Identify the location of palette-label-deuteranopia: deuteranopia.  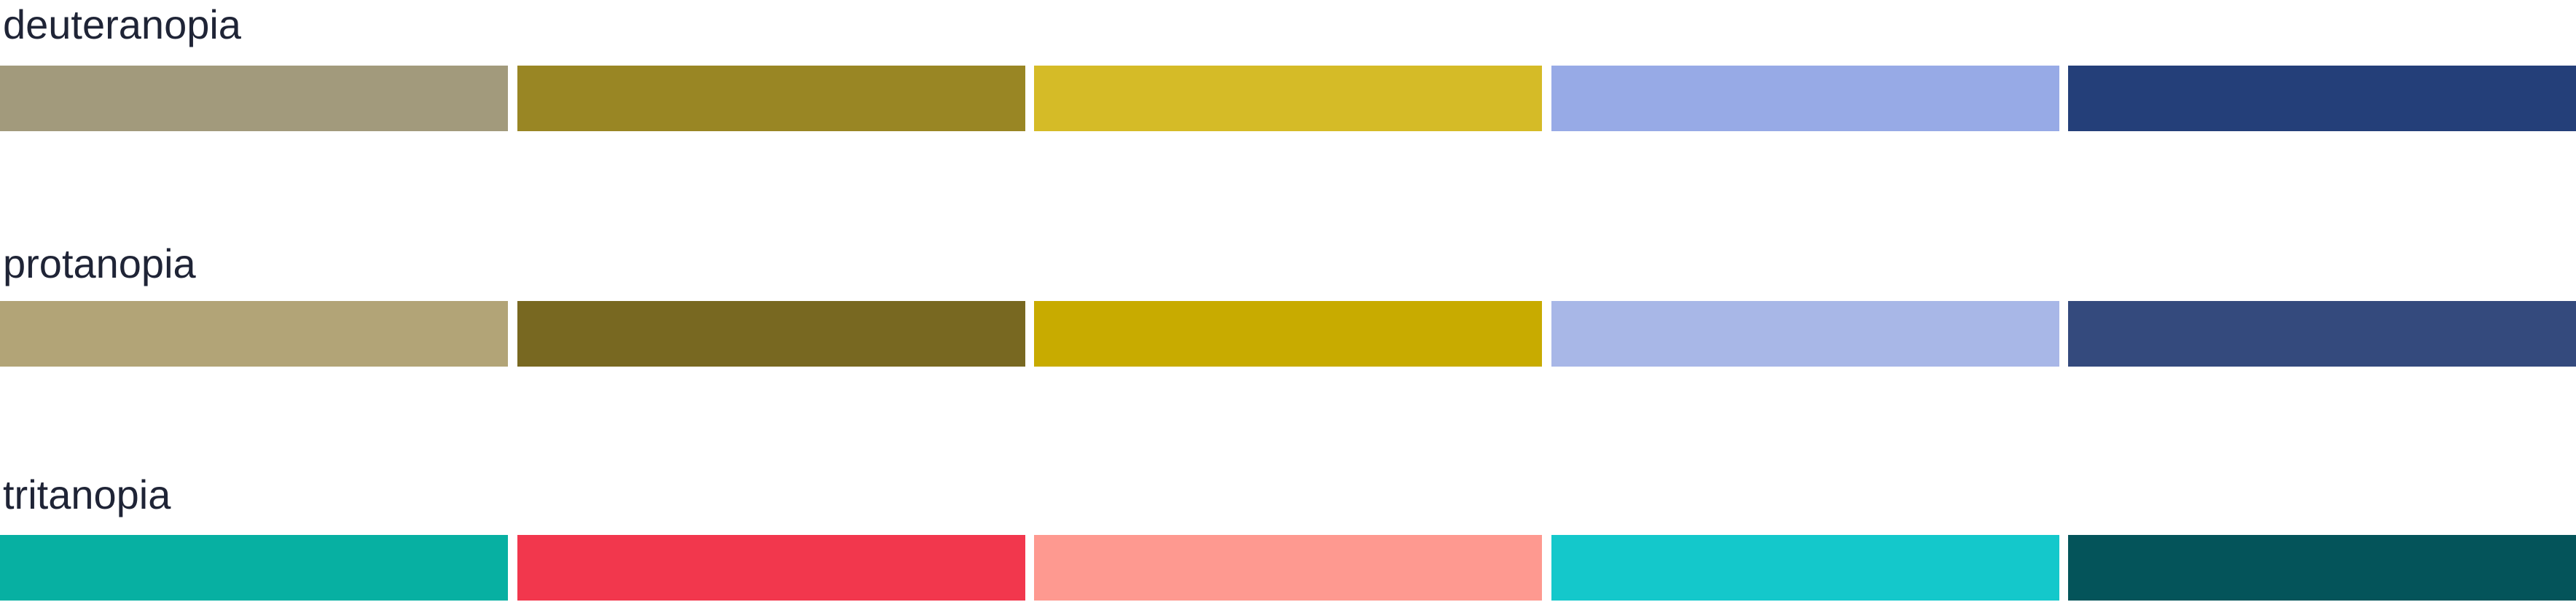
(122, 24).